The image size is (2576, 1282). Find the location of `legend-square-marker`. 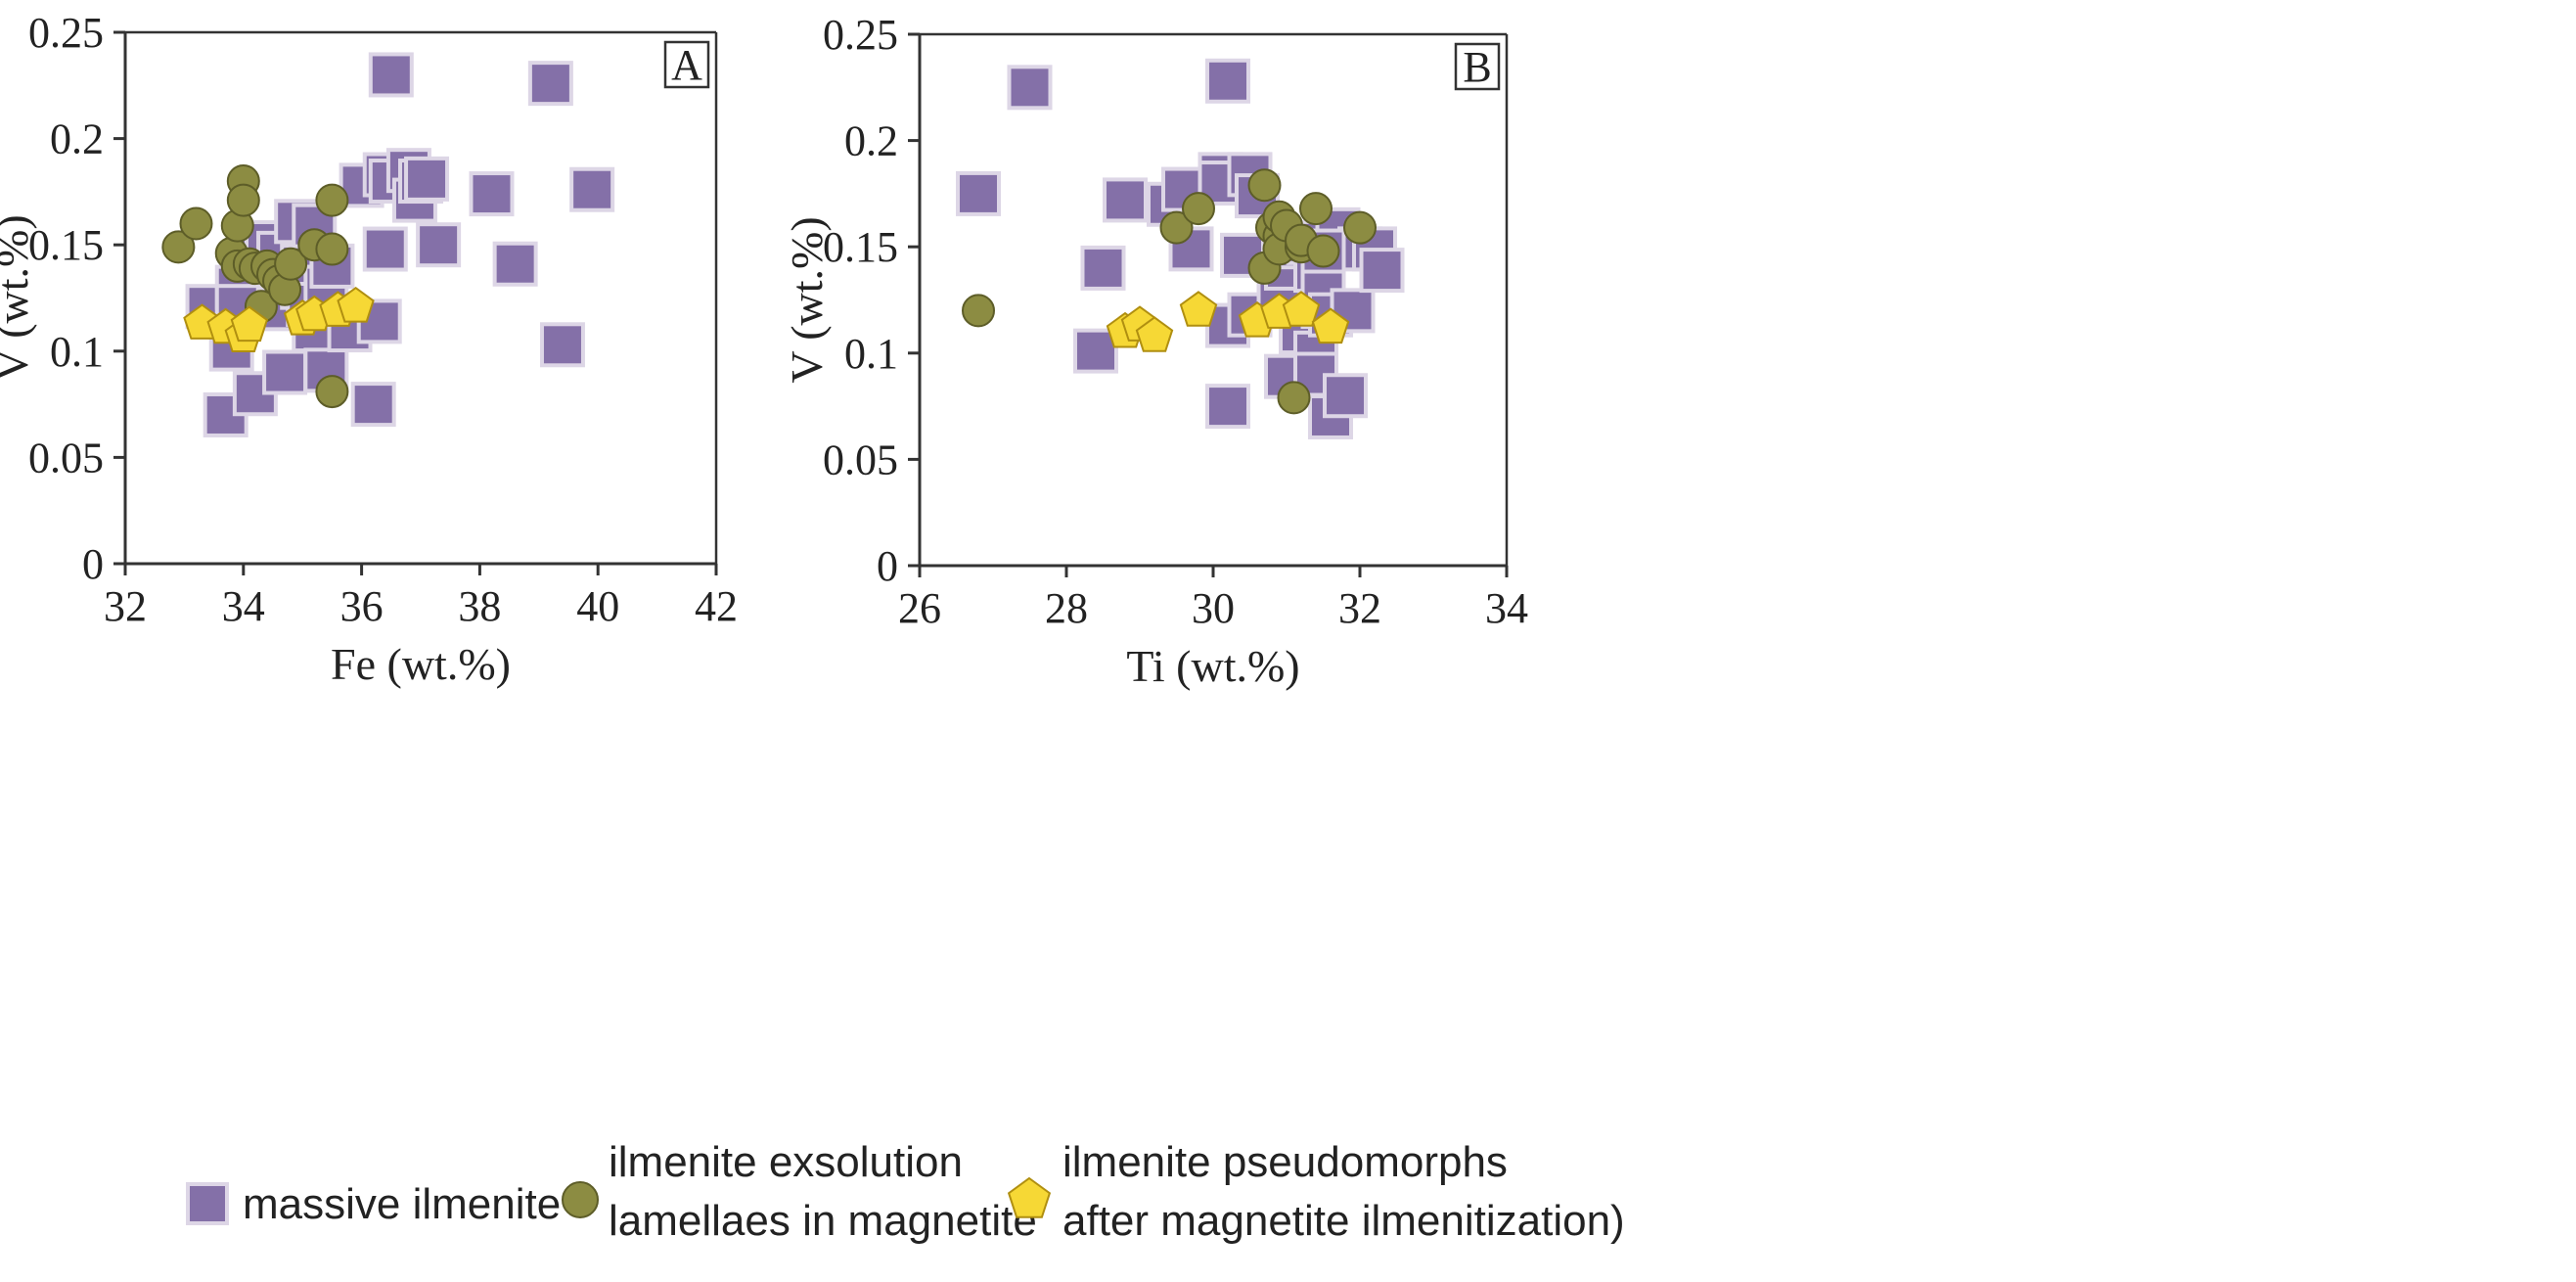

legend-square-marker is located at coordinates (207, 1203).